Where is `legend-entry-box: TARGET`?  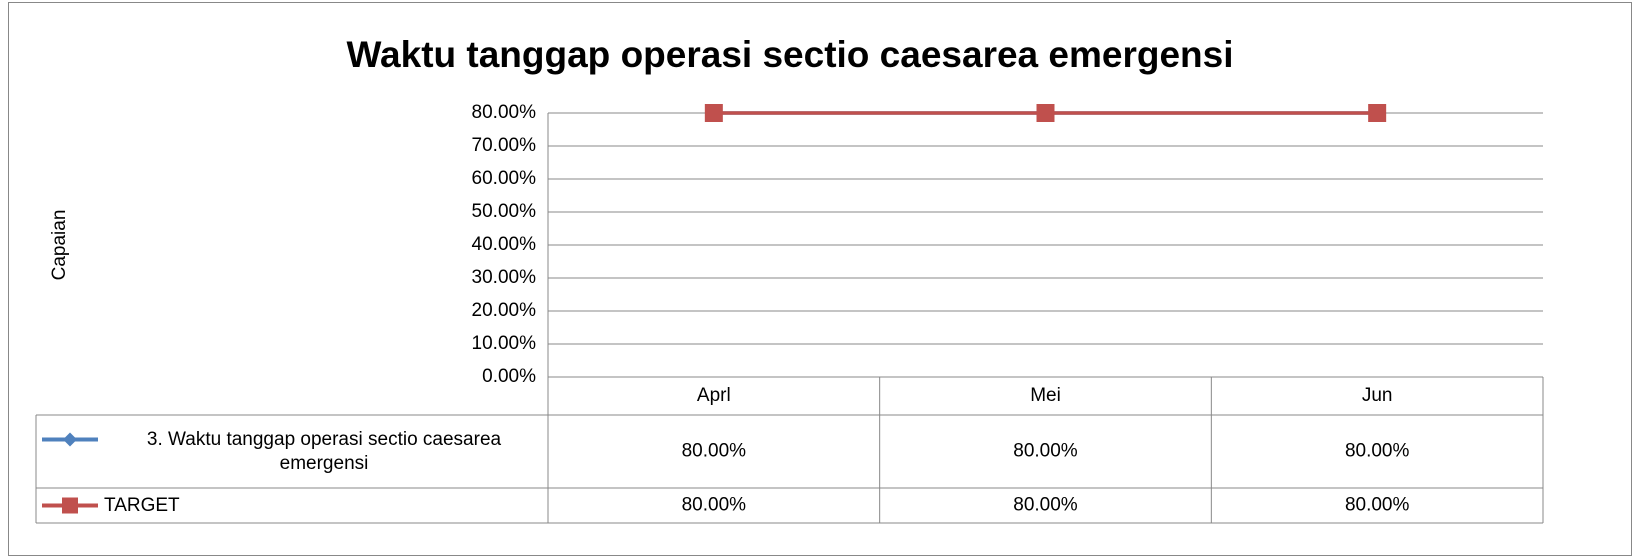 legend-entry-box: TARGET is located at coordinates (142, 505).